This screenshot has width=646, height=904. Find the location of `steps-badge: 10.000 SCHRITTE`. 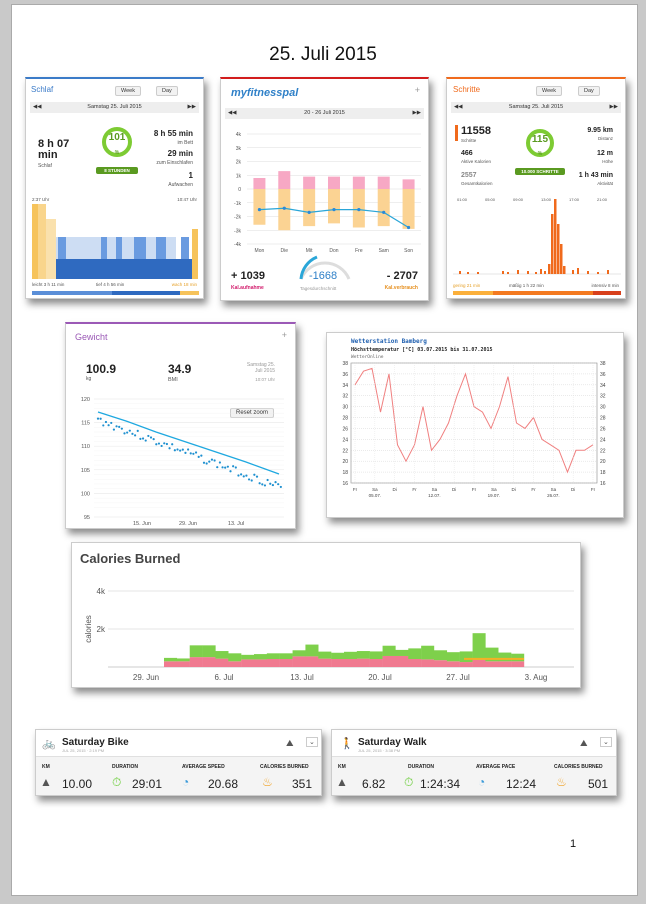

steps-badge: 10.000 SCHRITTE is located at coordinates (540, 171).